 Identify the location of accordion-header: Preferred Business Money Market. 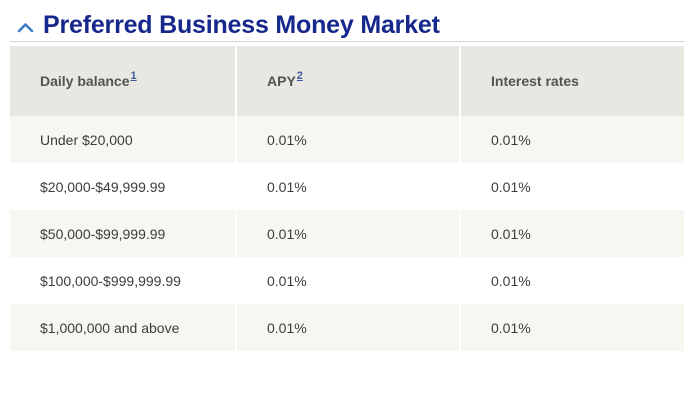
(350, 19).